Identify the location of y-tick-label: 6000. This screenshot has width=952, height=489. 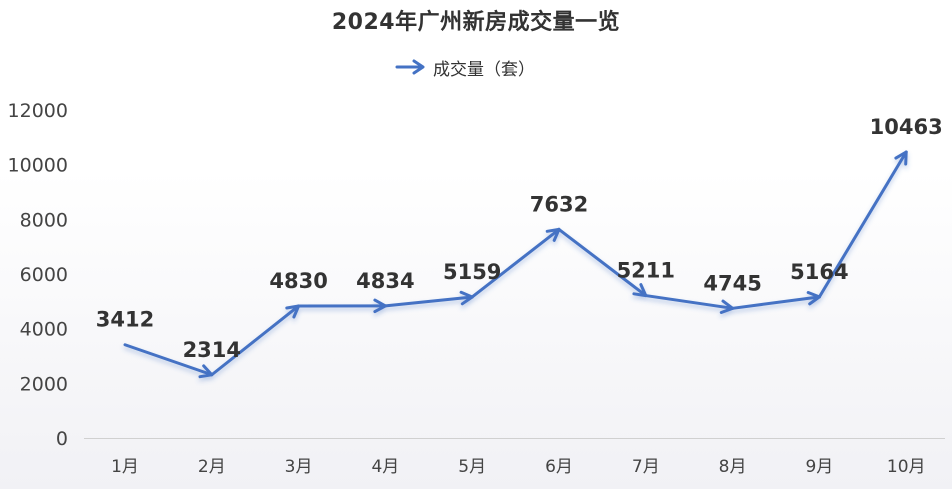
(44, 275).